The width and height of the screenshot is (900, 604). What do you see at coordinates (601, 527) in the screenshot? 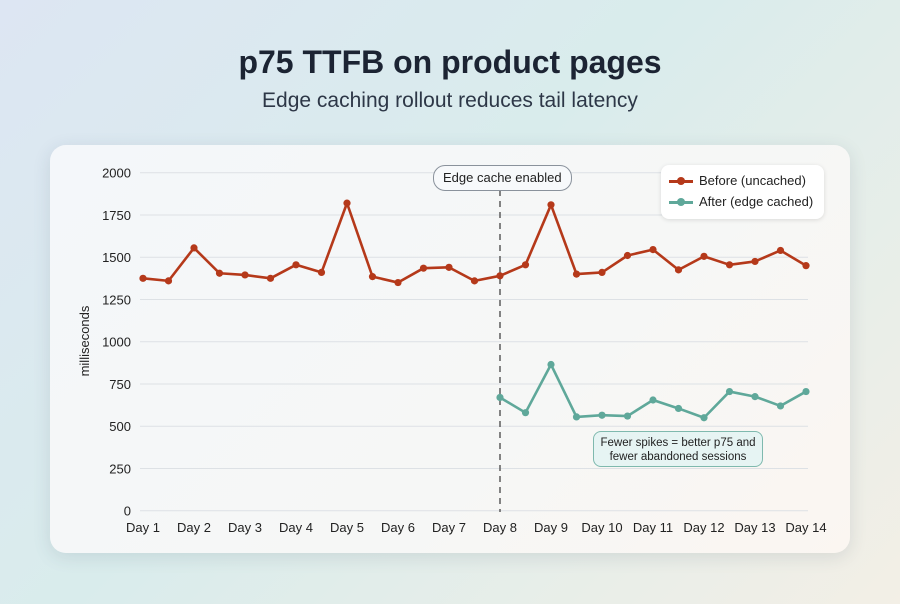
I see `x-tick-label: Day 10` at bounding box center [601, 527].